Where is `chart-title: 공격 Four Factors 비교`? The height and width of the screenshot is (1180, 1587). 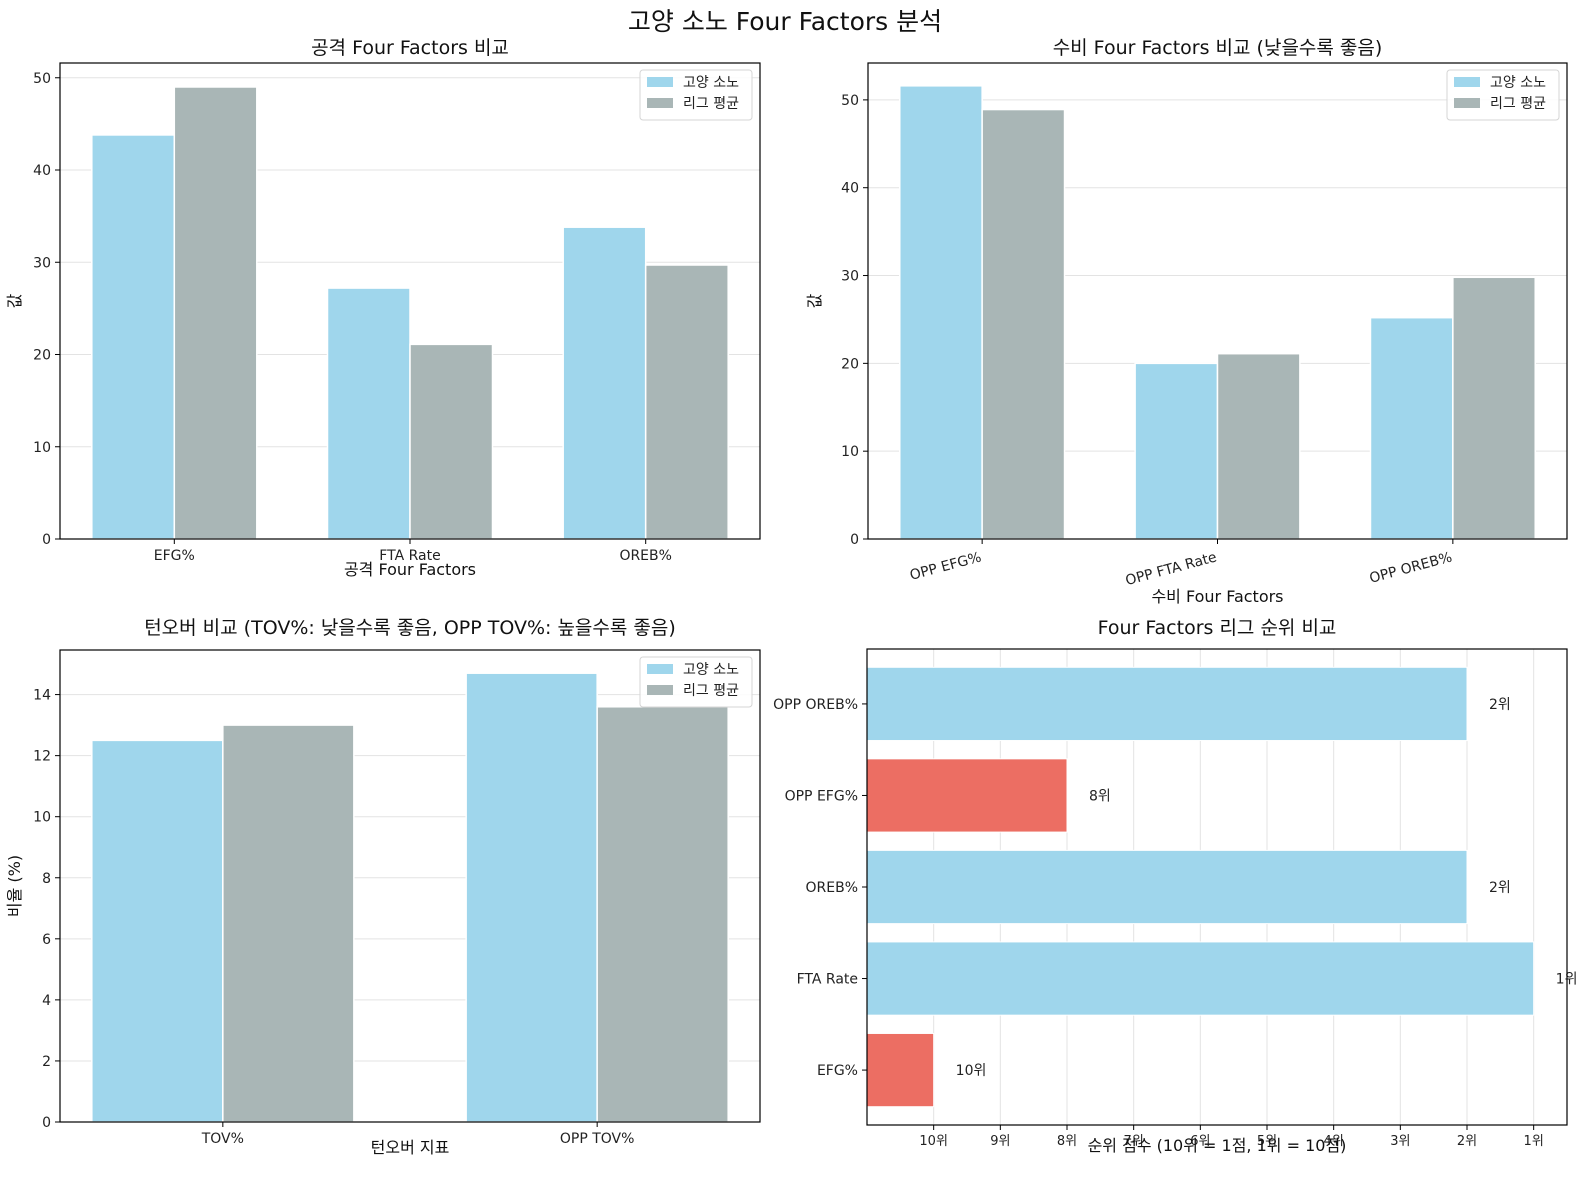
chart-title: 공격 Four Factors 비교 is located at coordinates (410, 48).